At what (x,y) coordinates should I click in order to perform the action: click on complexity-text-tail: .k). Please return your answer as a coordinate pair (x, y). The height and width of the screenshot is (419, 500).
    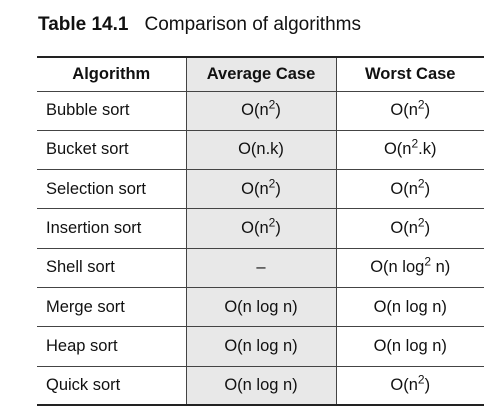
    Looking at the image, I should click on (427, 149).